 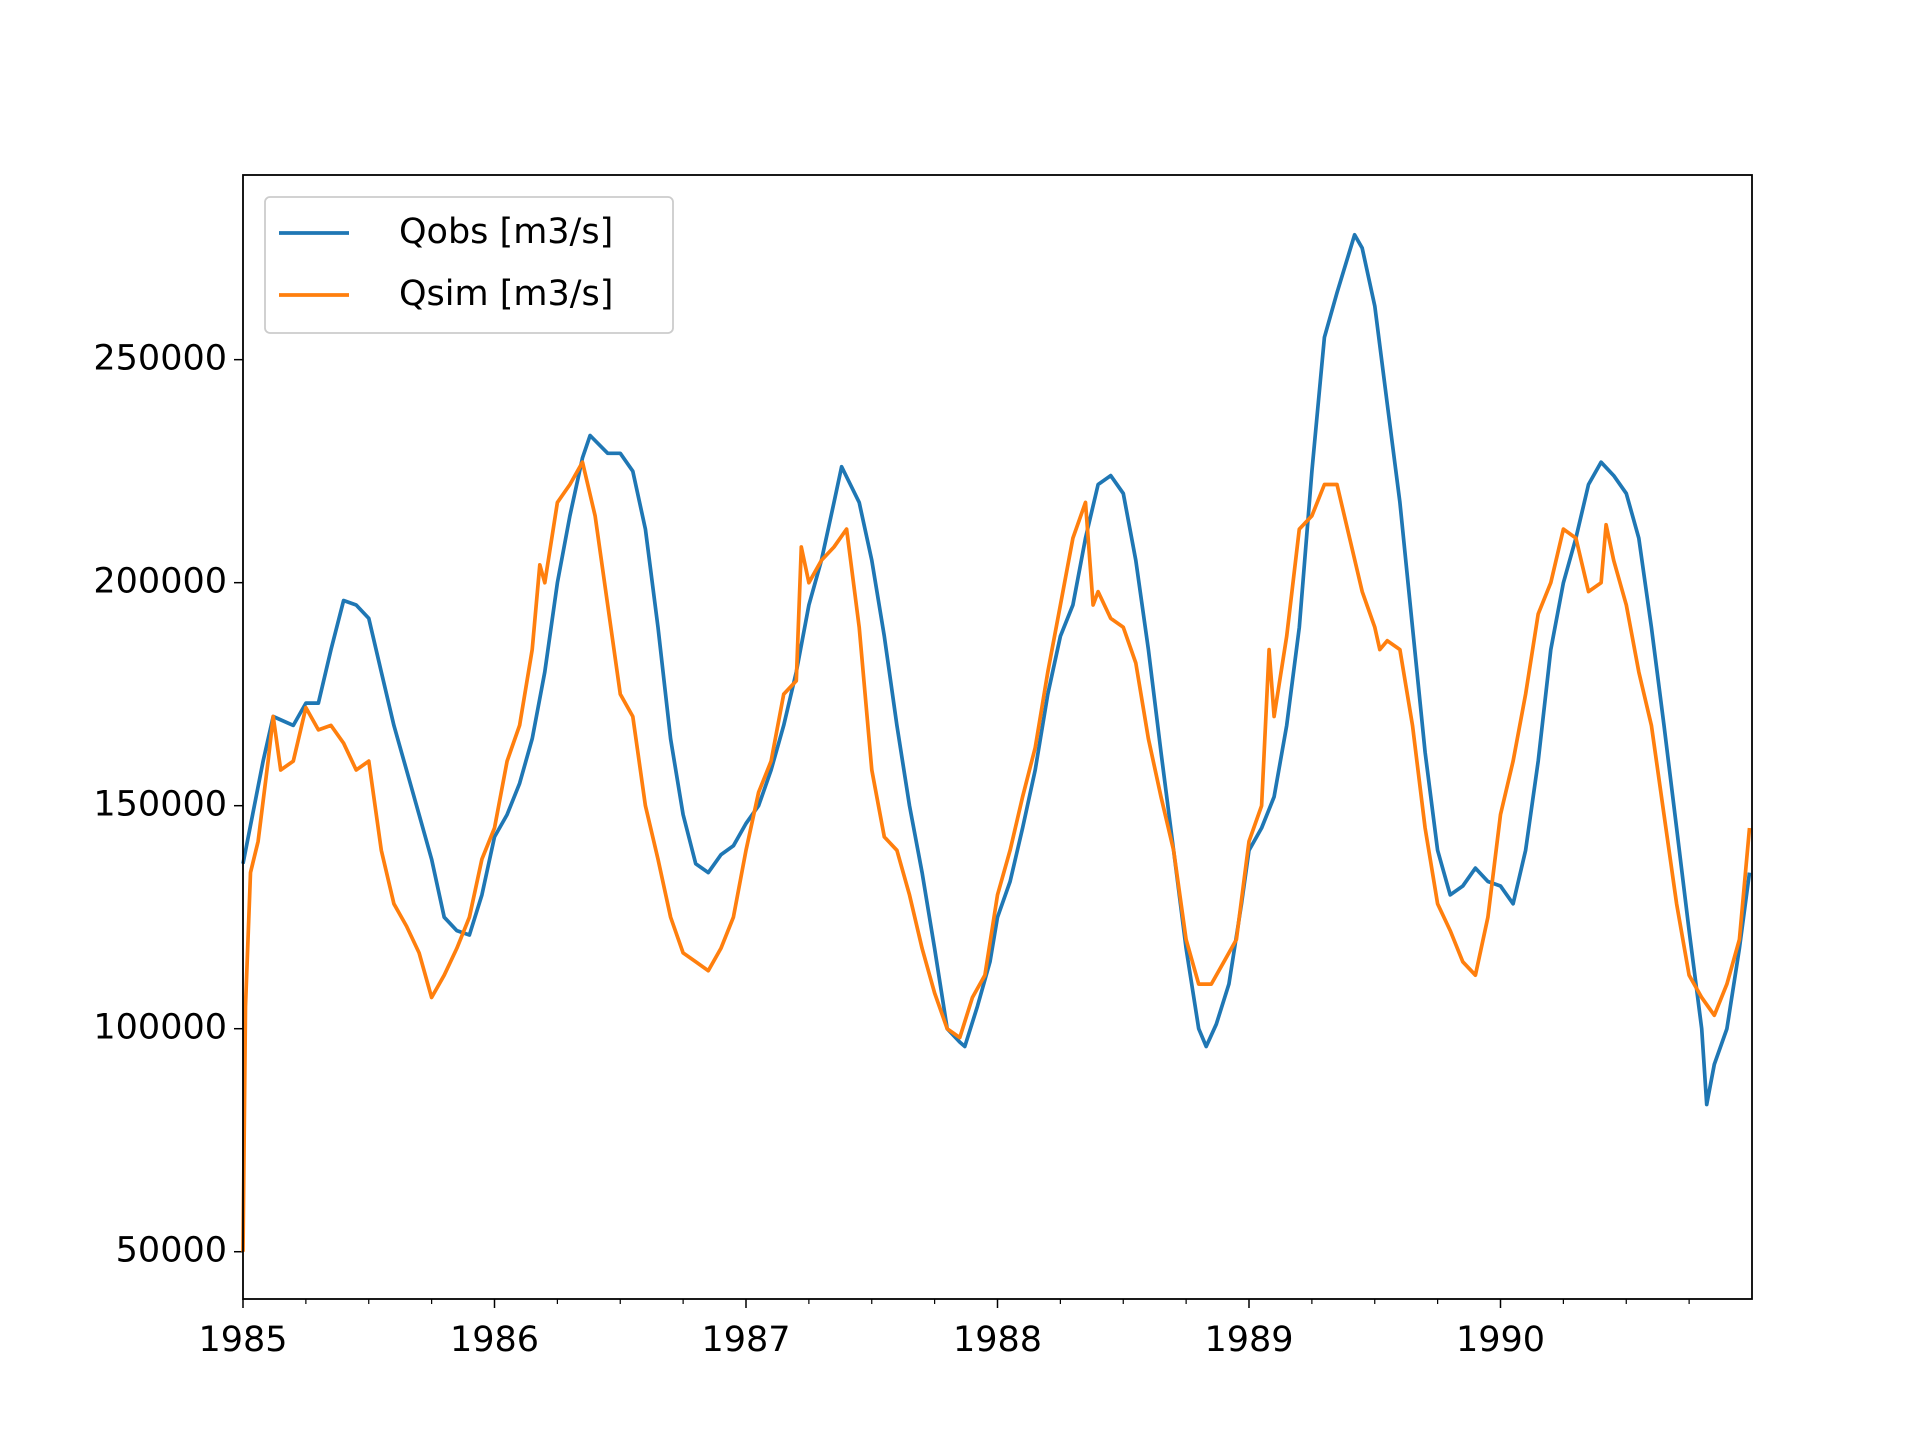 What do you see at coordinates (1248, 1340) in the screenshot?
I see `x-tick-label: 1989` at bounding box center [1248, 1340].